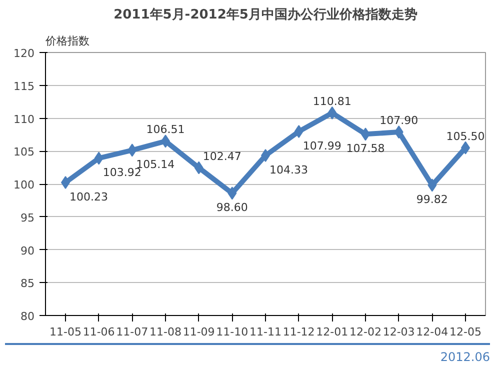 The image size is (500, 375). I want to click on x-tick-label: 11-12, so click(298, 332).